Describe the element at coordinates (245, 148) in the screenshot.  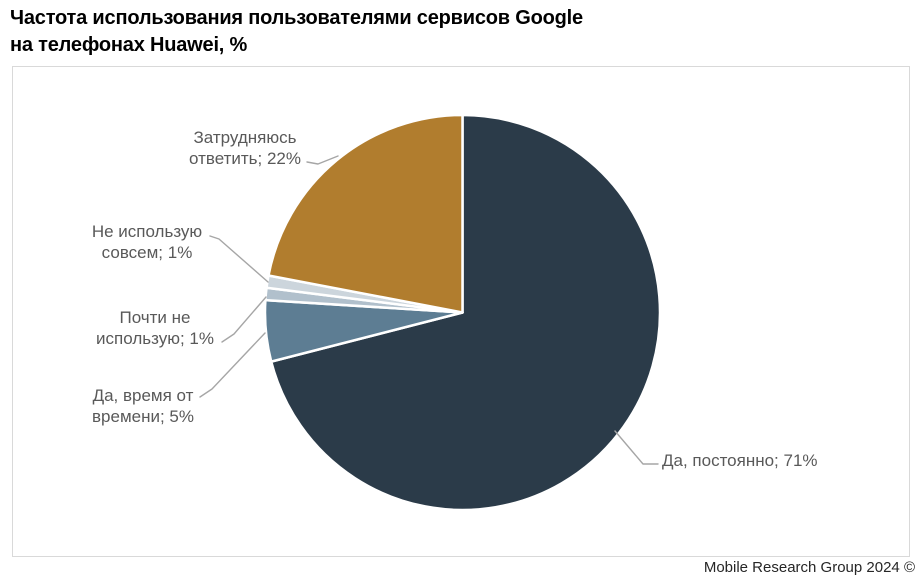
I see `pie-label-zatrudnyayus-otvetit: Затрудняюсь ответить; 22%` at that location.